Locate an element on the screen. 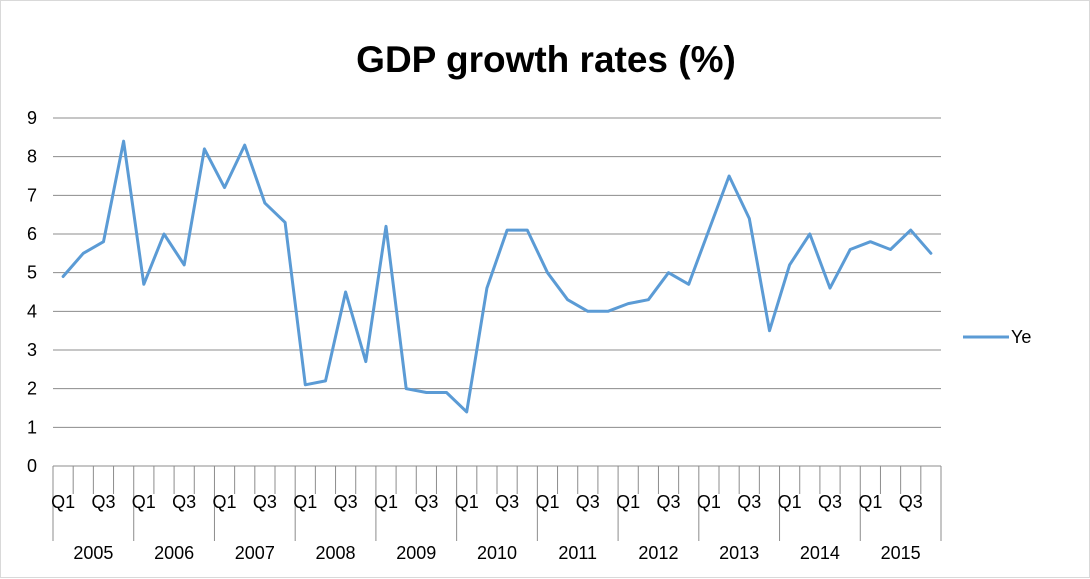 Image resolution: width=1090 pixels, height=579 pixels. x-year-label: 2010 is located at coordinates (497, 553).